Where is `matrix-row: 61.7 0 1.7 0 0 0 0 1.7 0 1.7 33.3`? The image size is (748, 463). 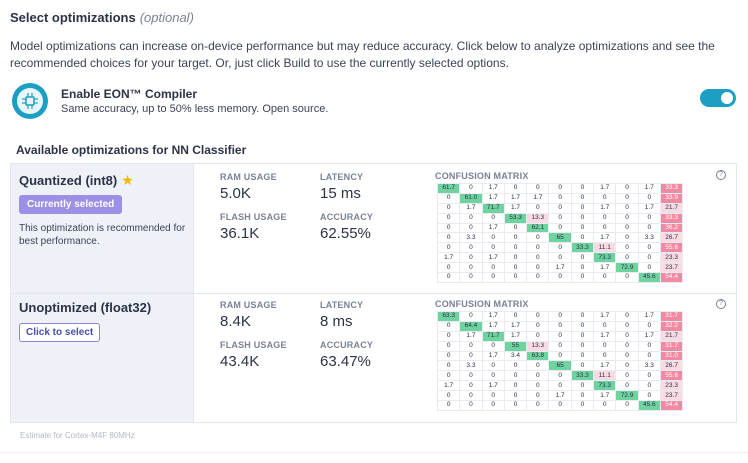 matrix-row: 61.7 0 1.7 0 0 0 0 1.7 0 1.7 33.3 is located at coordinates (560, 188).